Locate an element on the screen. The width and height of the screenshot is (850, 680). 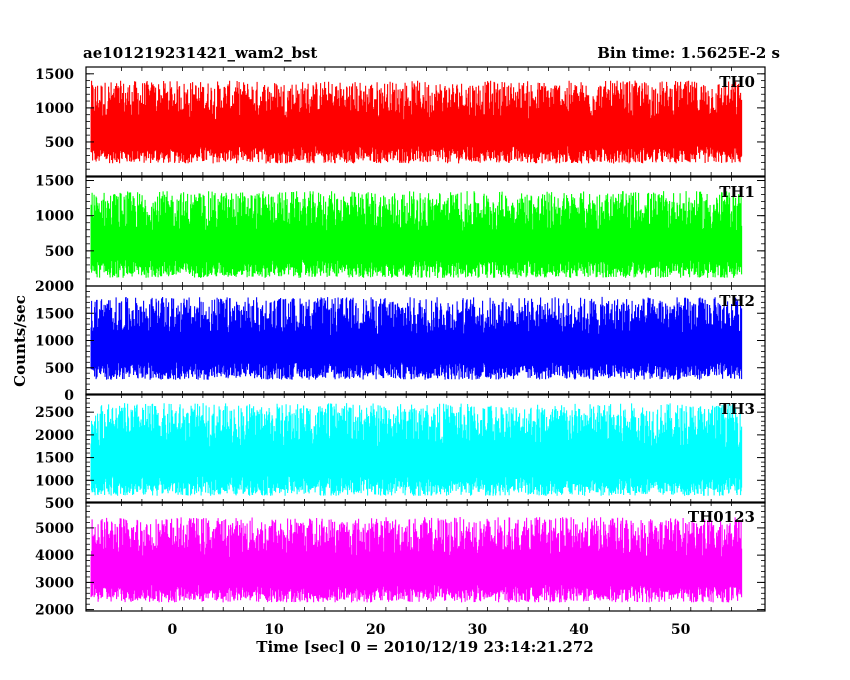
x-tick-label: 20 is located at coordinates (376, 630).